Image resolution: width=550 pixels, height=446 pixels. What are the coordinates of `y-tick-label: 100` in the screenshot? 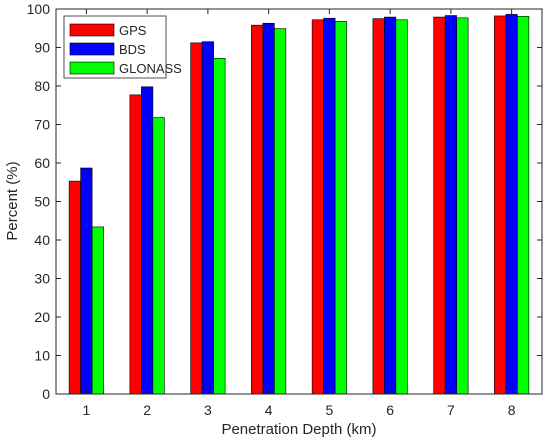 It's located at (39, 9).